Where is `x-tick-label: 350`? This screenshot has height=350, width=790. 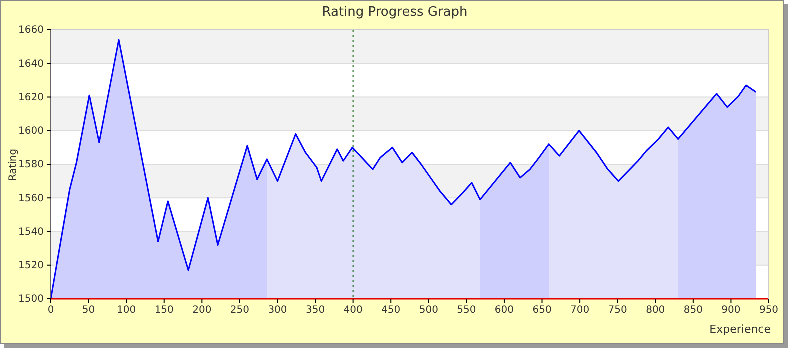 x-tick-label: 350 is located at coordinates (316, 310).